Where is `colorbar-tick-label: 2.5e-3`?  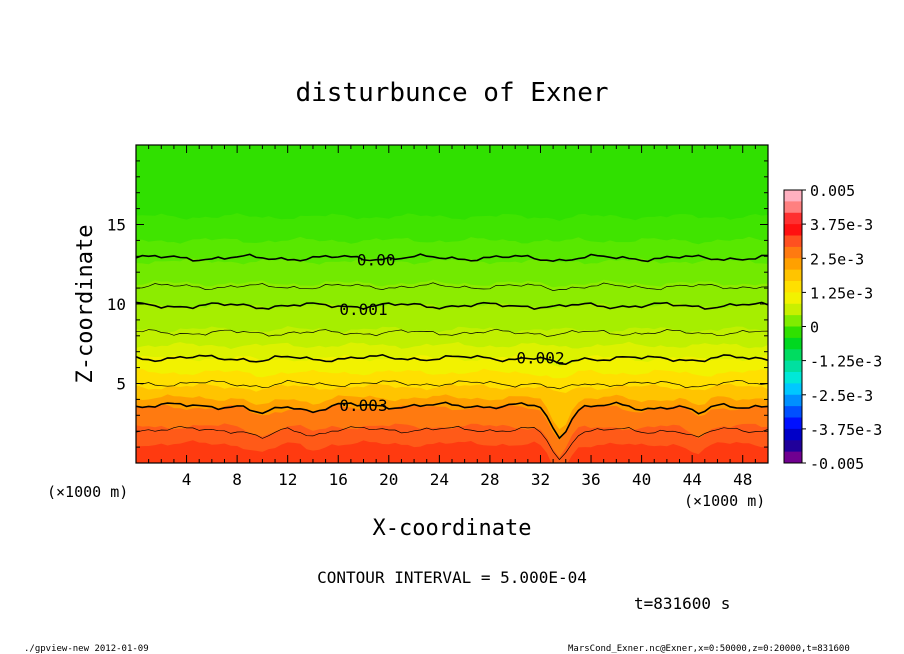
colorbar-tick-label: 2.5e-3 is located at coordinates (837, 259).